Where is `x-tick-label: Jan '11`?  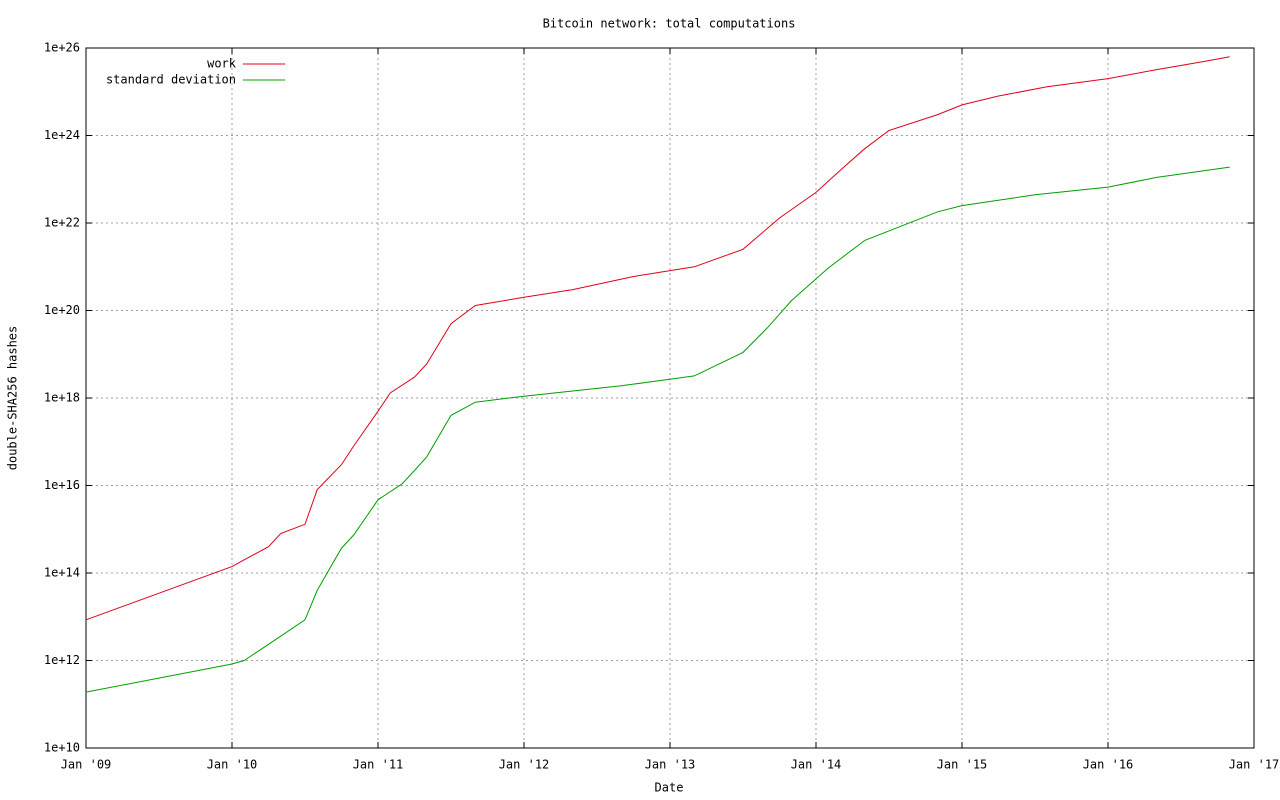 x-tick-label: Jan '11 is located at coordinates (378, 765).